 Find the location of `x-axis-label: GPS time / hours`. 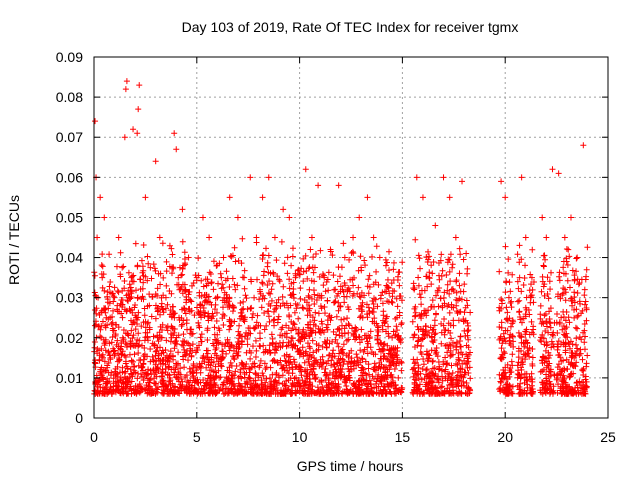

x-axis-label: GPS time / hours is located at coordinates (350, 466).